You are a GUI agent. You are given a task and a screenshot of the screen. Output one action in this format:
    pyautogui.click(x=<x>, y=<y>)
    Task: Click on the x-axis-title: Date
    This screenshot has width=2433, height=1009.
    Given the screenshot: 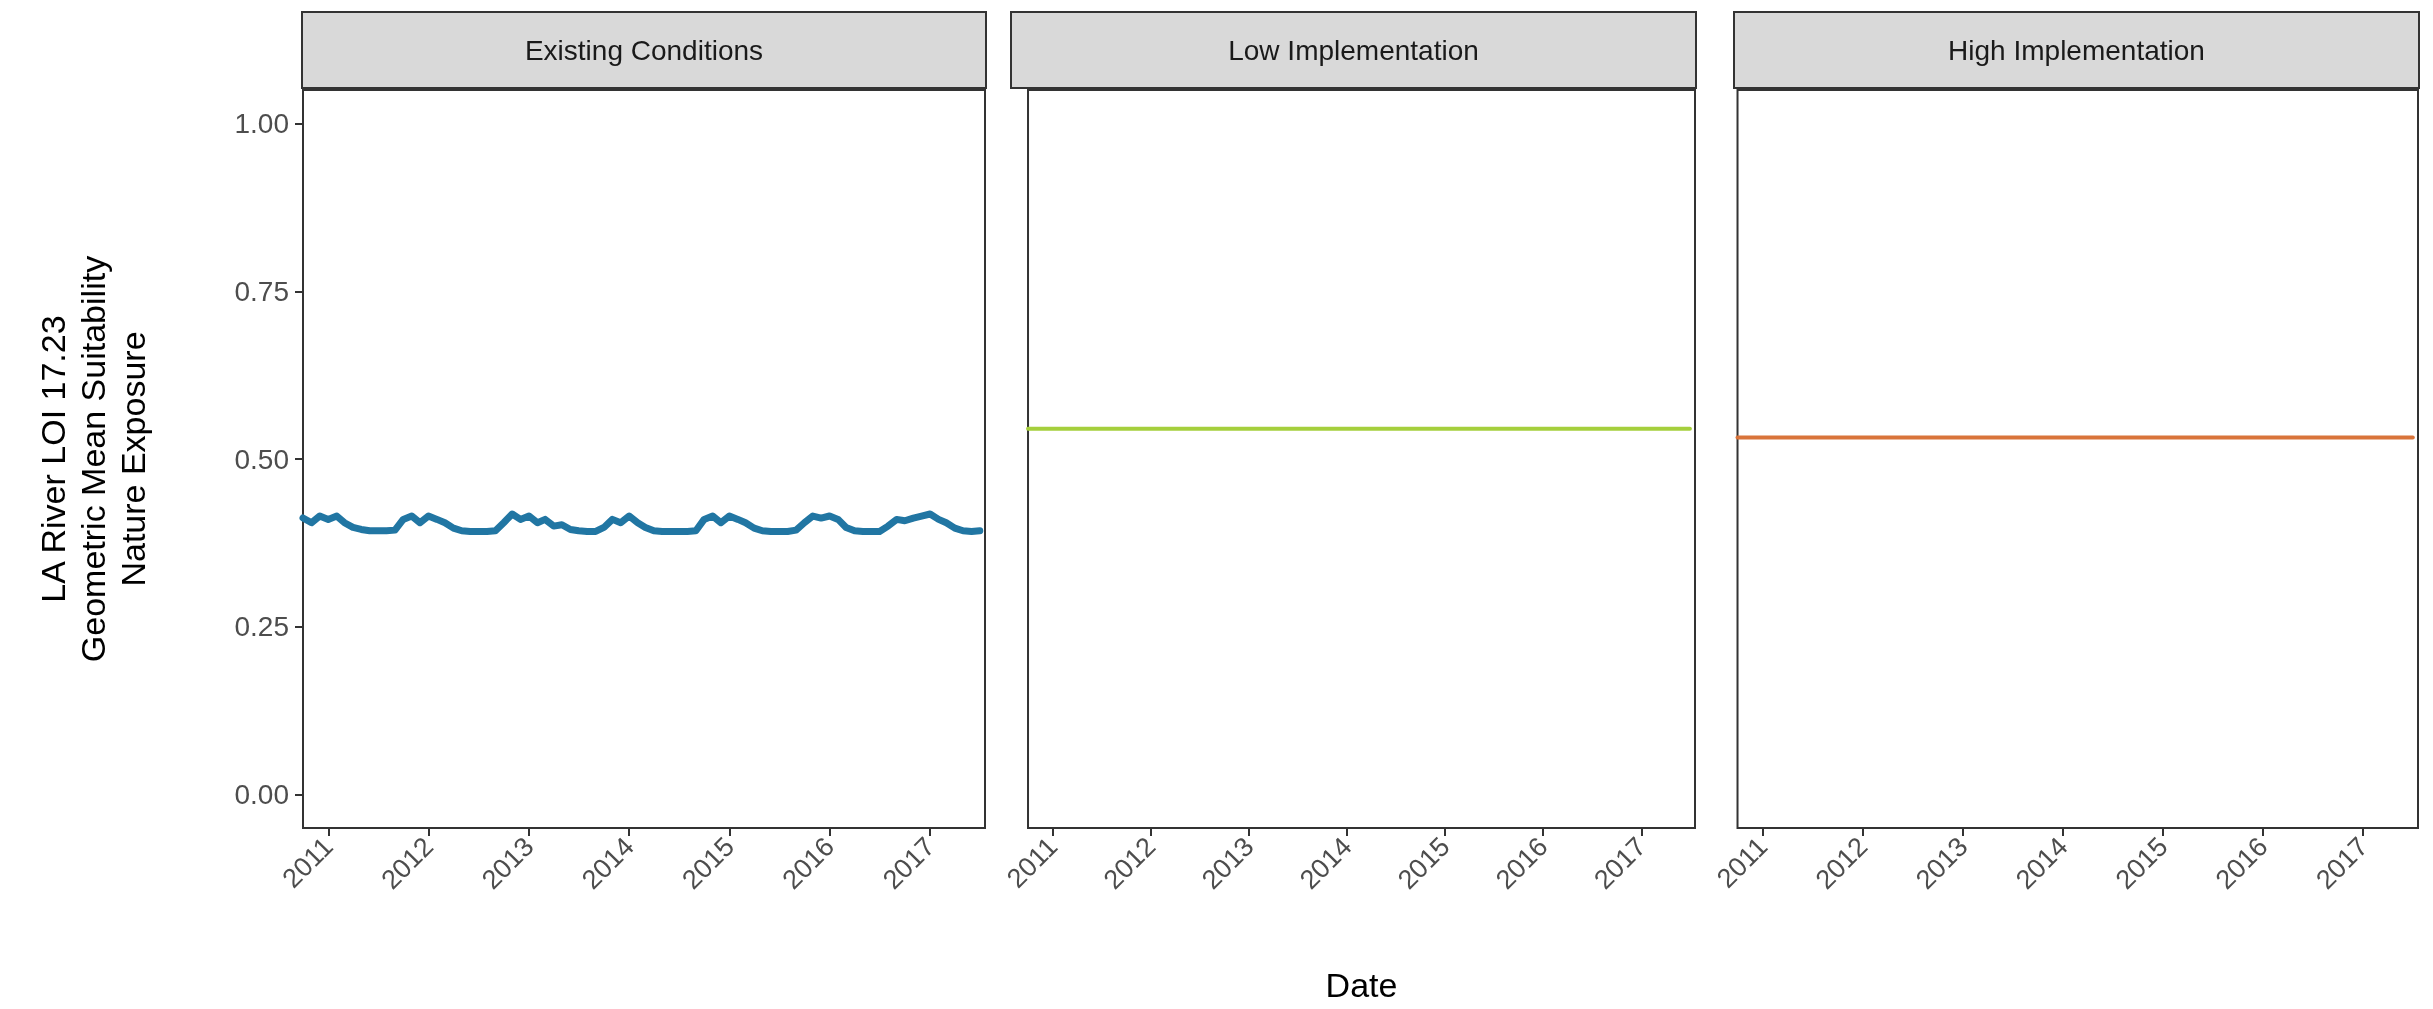 What is the action you would take?
    pyautogui.click(x=1361, y=985)
    